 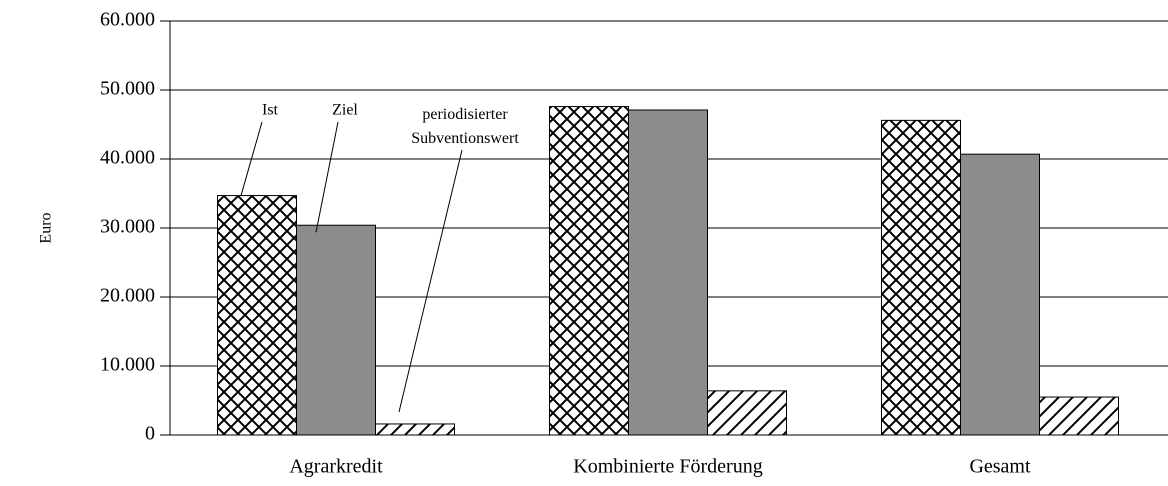 What do you see at coordinates (345, 110) in the screenshot?
I see `legend-label: Ziel` at bounding box center [345, 110].